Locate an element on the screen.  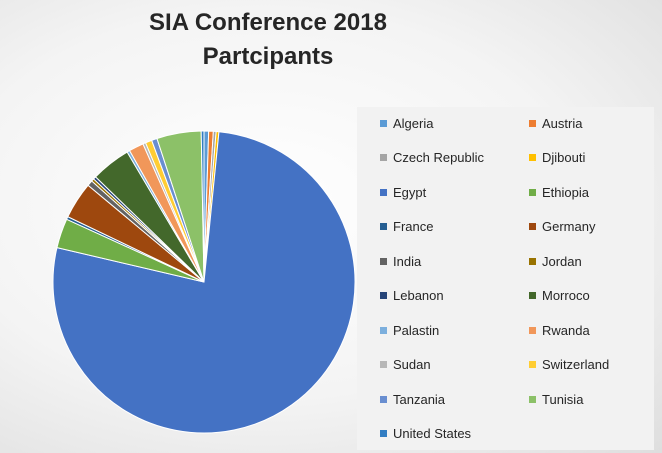
legend-item-algeria: Algeria is located at coordinates (406, 123).